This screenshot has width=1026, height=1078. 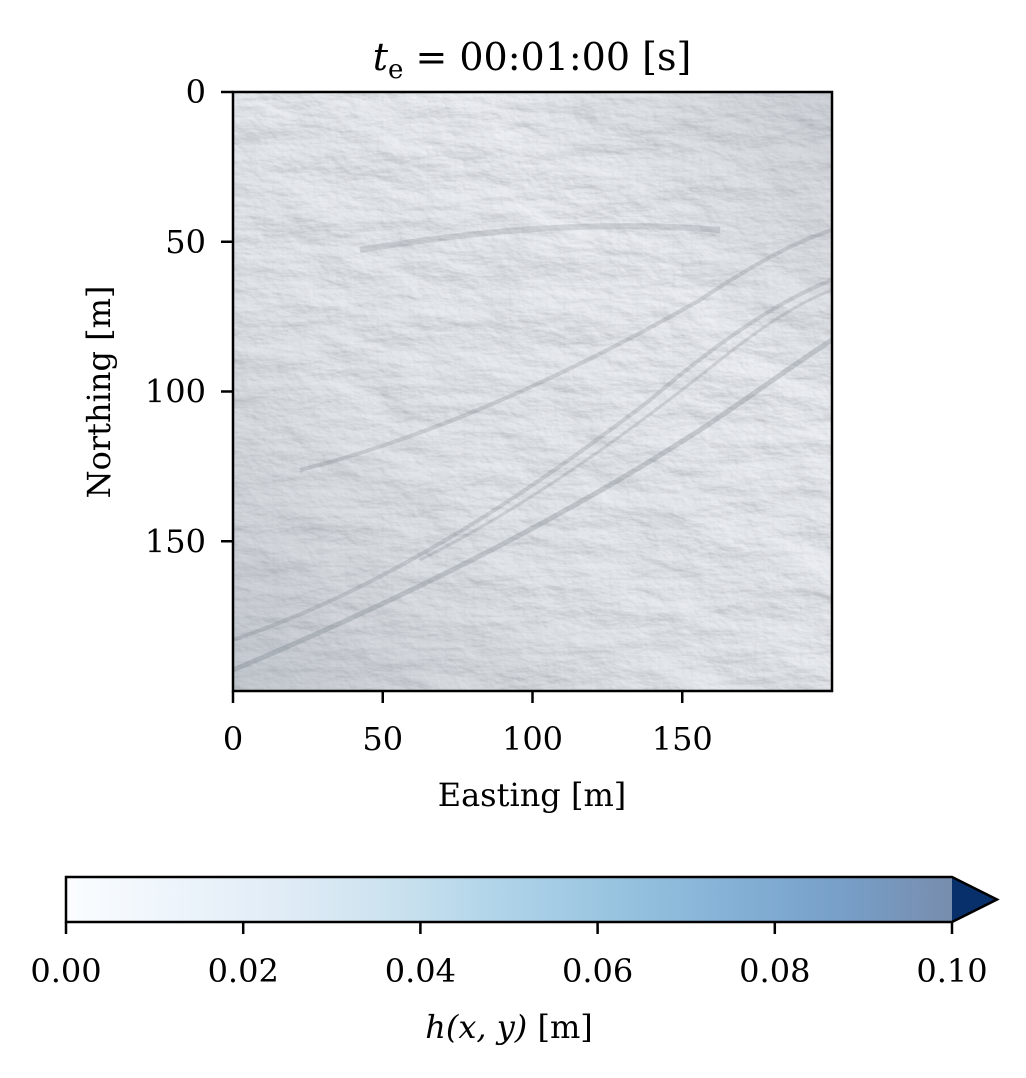 I want to click on colorbar-tick-label: 0.06, so click(x=597, y=971).